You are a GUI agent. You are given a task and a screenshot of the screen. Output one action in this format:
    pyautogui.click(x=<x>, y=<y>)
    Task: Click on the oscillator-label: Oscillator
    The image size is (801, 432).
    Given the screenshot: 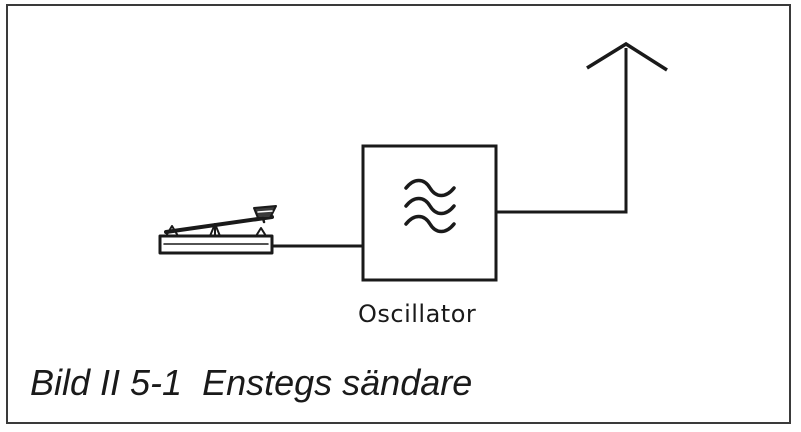 What is the action you would take?
    pyautogui.click(x=417, y=314)
    